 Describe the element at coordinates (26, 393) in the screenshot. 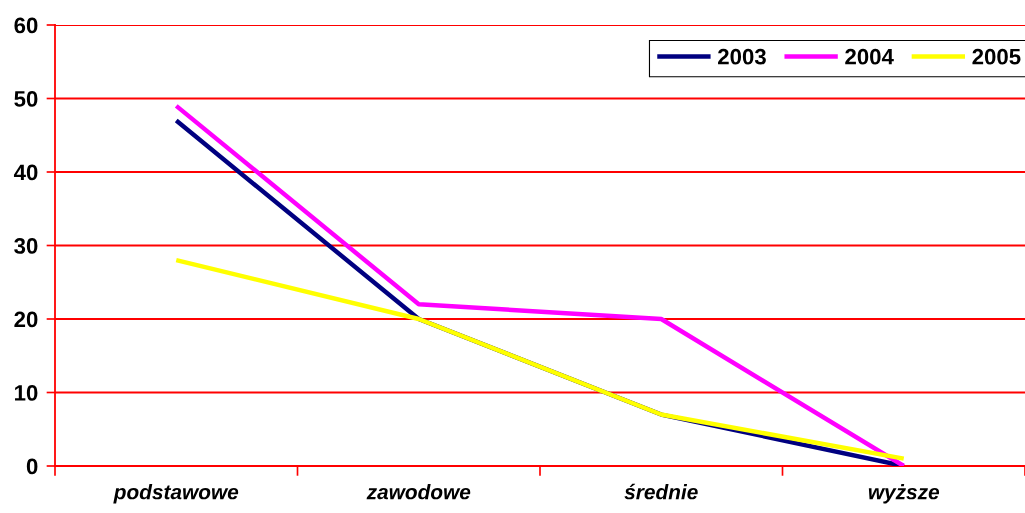

I see `y-tick-label: 10` at that location.